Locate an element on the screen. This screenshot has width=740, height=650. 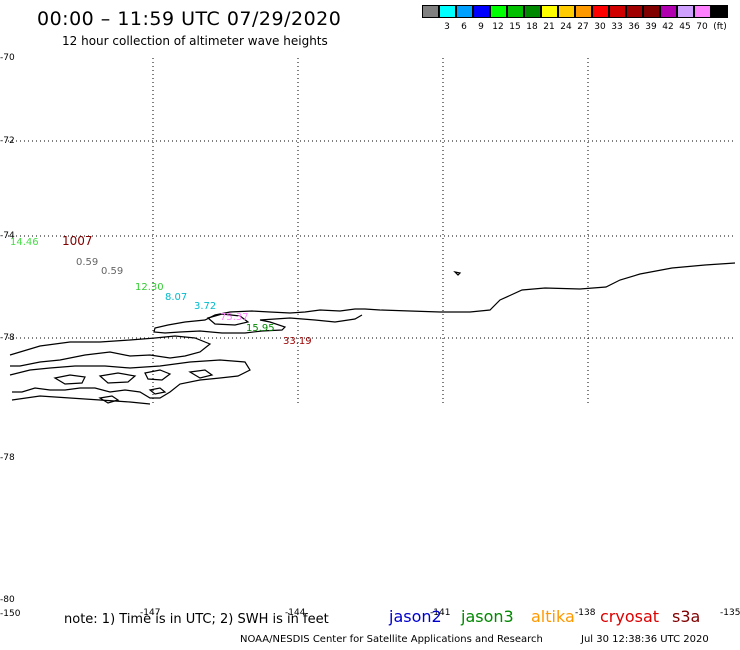
legend-label: 30 is located at coordinates (600, 27).